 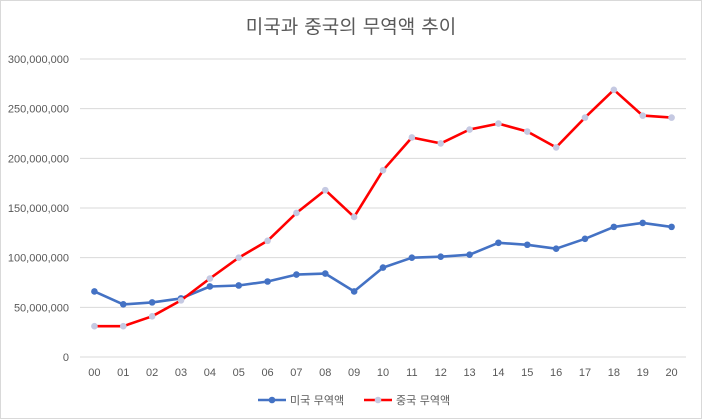 What do you see at coordinates (94, 373) in the screenshot?
I see `x-tick-label: 00` at bounding box center [94, 373].